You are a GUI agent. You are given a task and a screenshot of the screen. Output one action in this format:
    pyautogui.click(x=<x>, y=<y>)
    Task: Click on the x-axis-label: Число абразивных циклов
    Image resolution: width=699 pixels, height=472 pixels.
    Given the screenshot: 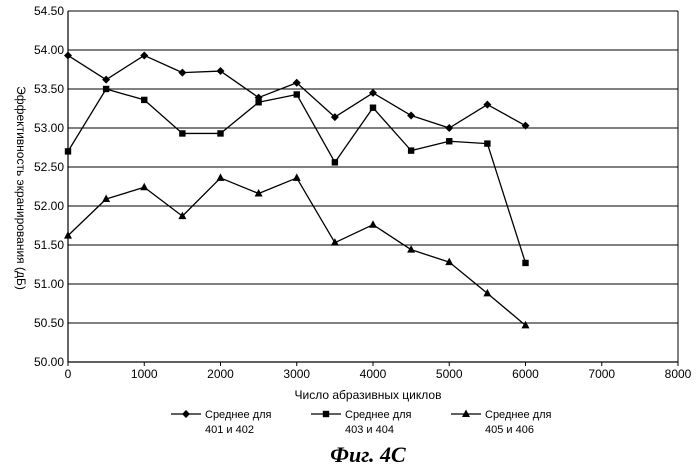 What is the action you would take?
    pyautogui.click(x=368, y=395)
    